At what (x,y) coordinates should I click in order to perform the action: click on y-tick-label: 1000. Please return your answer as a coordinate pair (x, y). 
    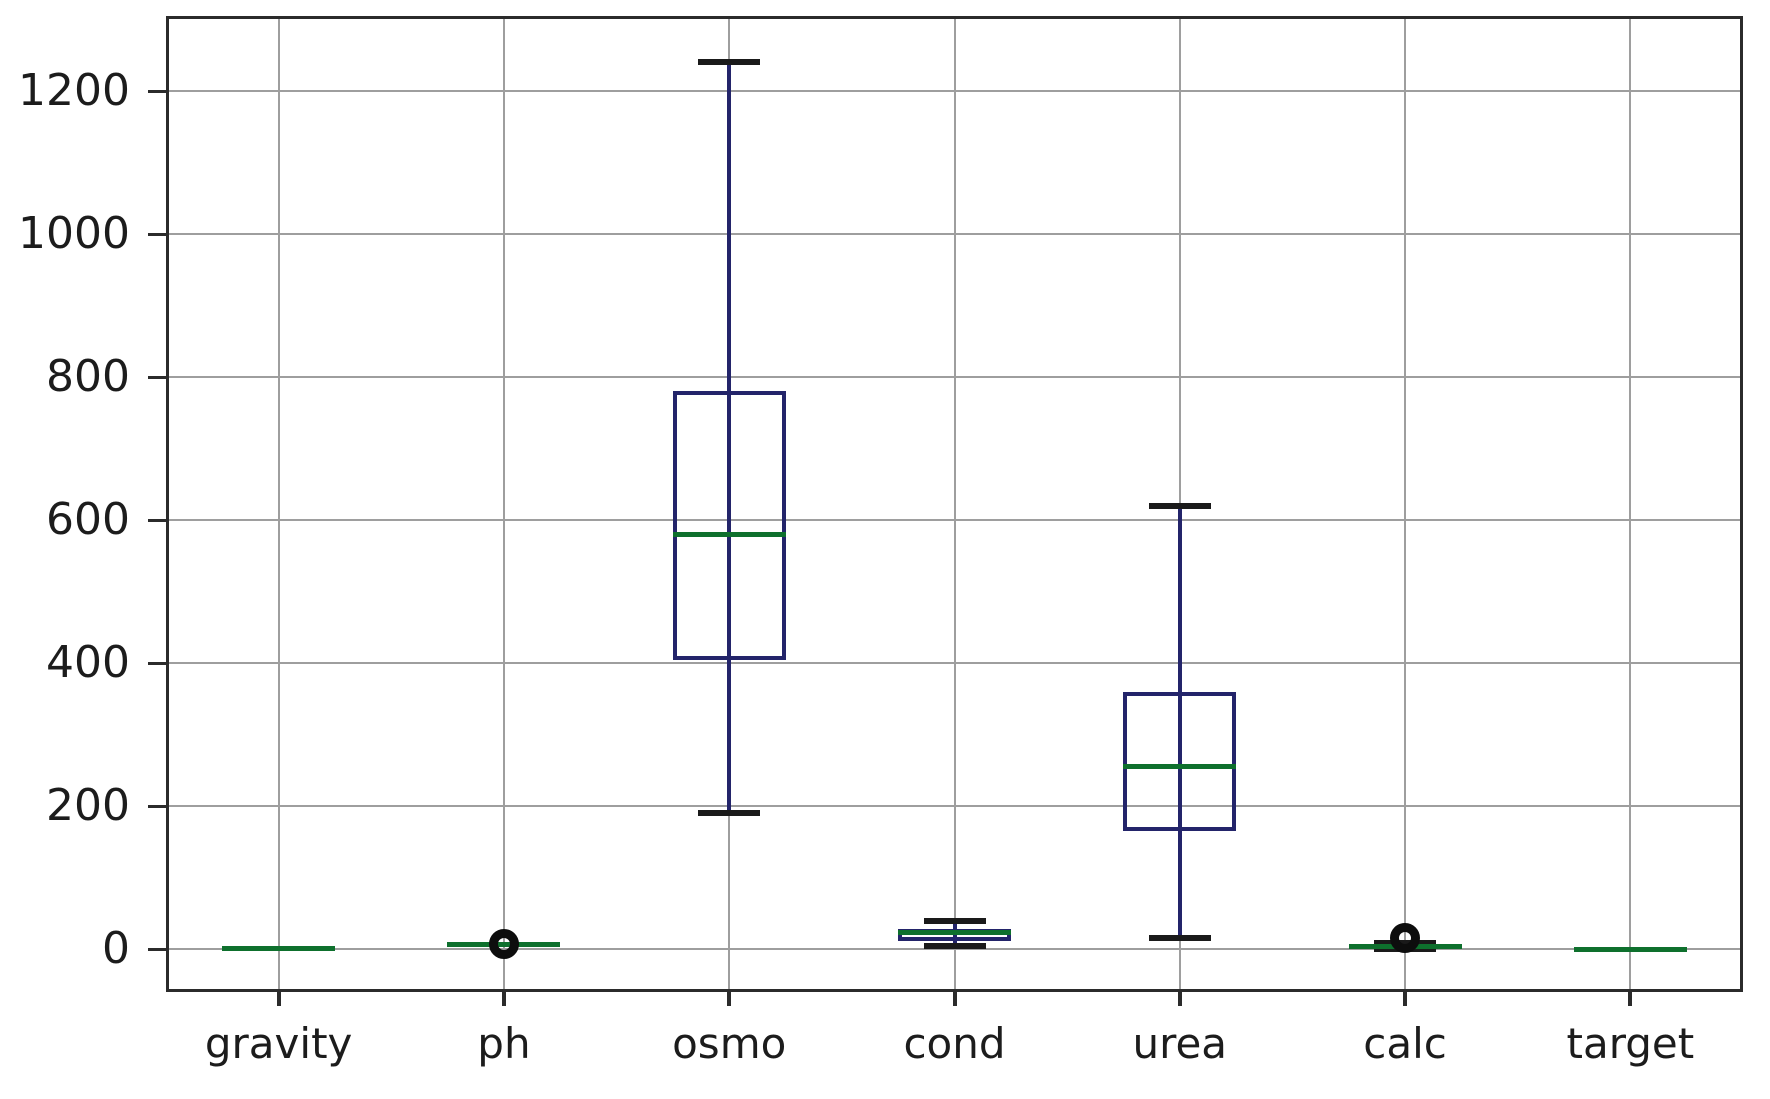
    Looking at the image, I should click on (74, 234).